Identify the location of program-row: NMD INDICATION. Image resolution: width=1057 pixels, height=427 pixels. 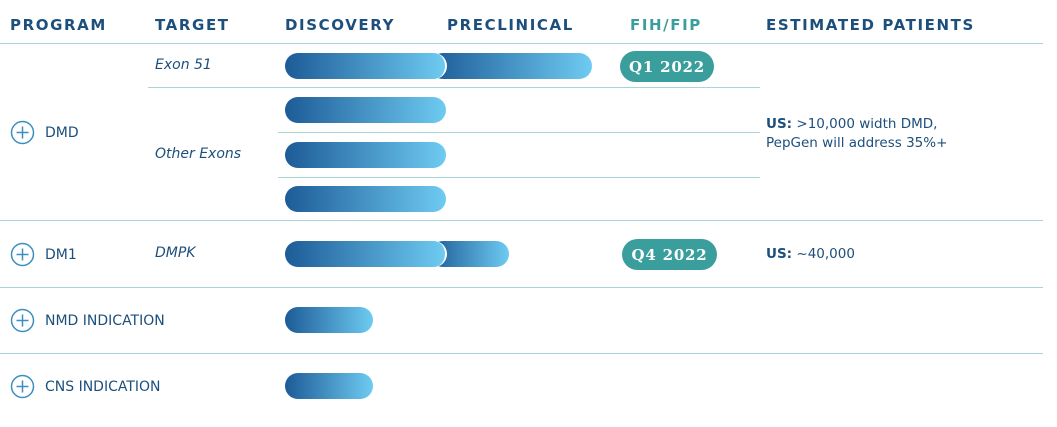
(87, 320).